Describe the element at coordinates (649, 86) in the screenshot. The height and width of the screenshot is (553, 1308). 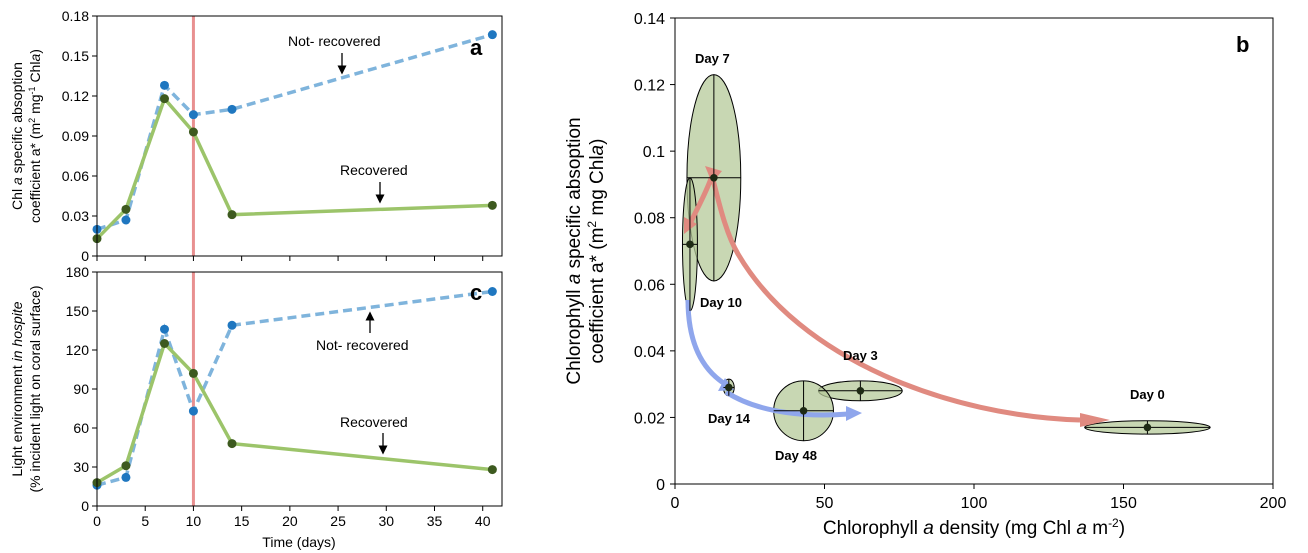
I see `panel-b-ytick-label: 0.12` at that location.